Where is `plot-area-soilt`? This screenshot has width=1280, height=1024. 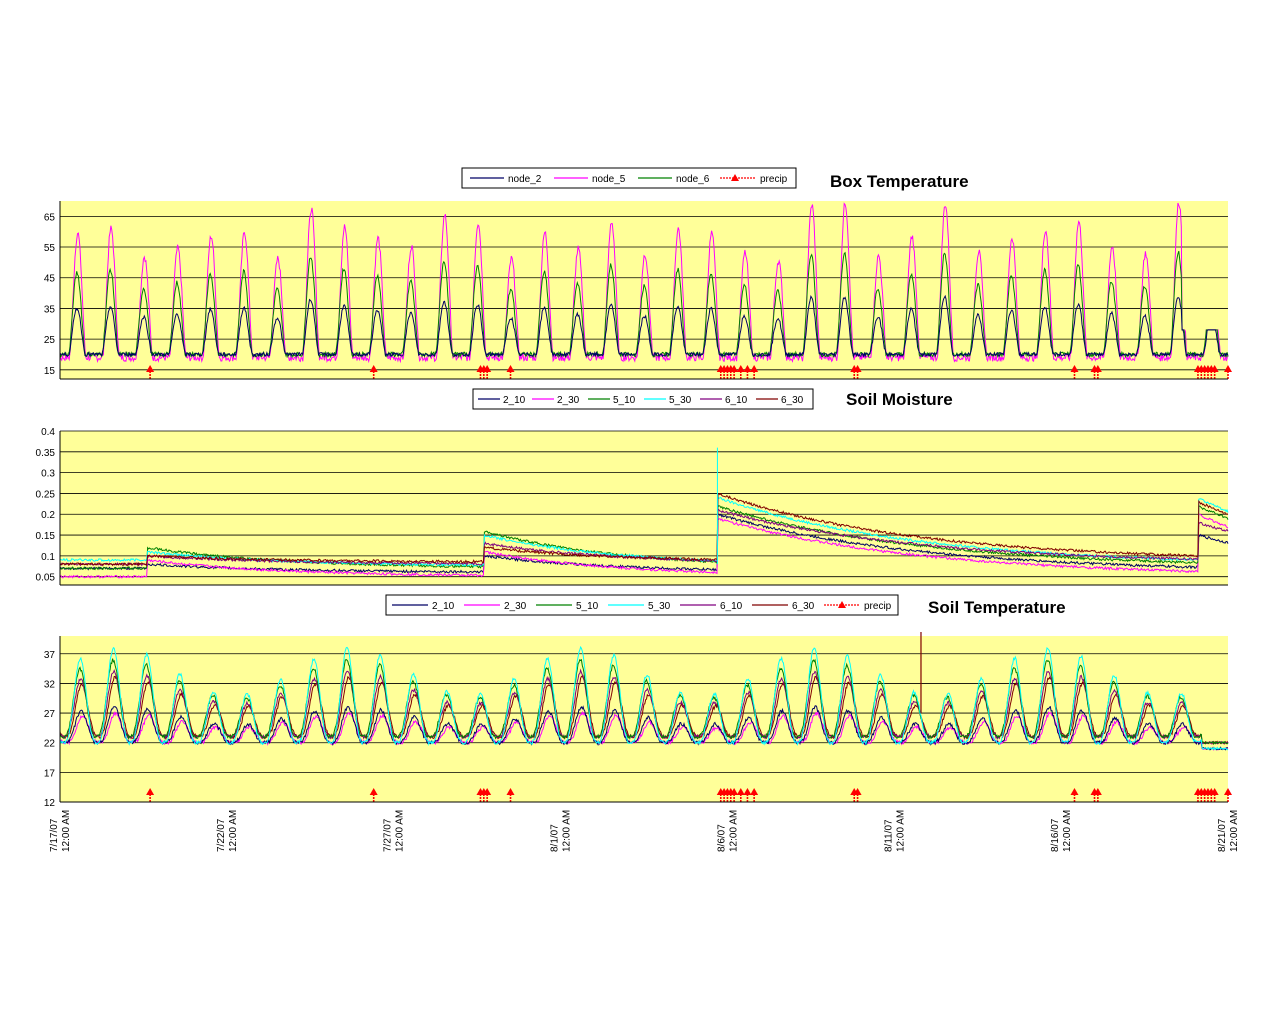 plot-area-soilt is located at coordinates (644, 719).